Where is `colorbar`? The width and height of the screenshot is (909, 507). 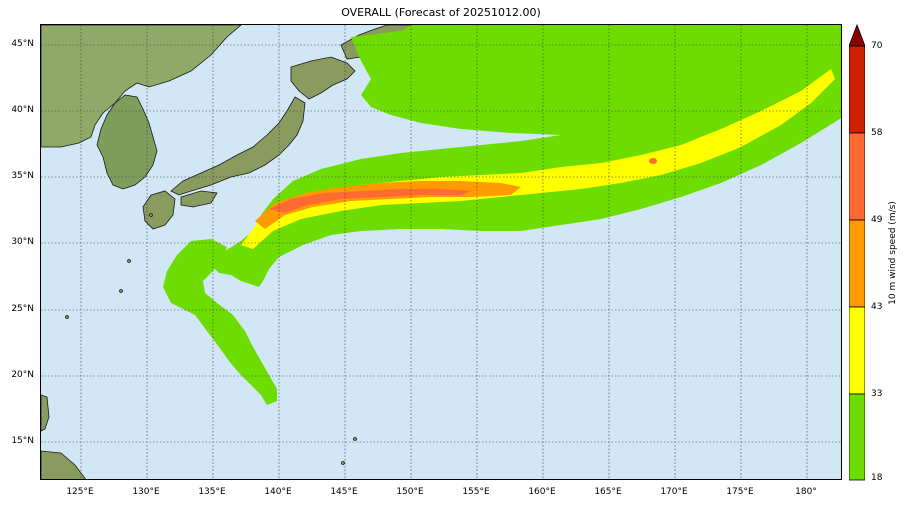
colorbar is located at coordinates (857, 252).